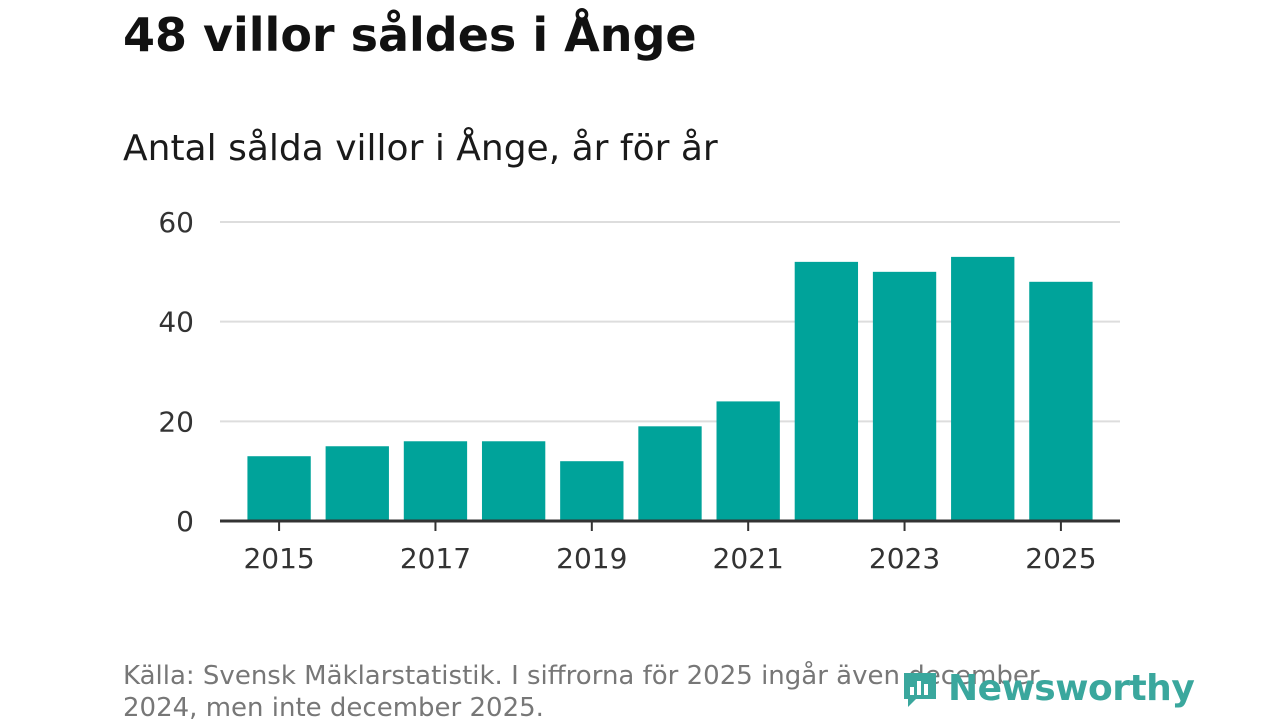 This screenshot has width=1280, height=724. What do you see at coordinates (748, 558) in the screenshot?
I see `x-tick-label-2021: 2021` at bounding box center [748, 558].